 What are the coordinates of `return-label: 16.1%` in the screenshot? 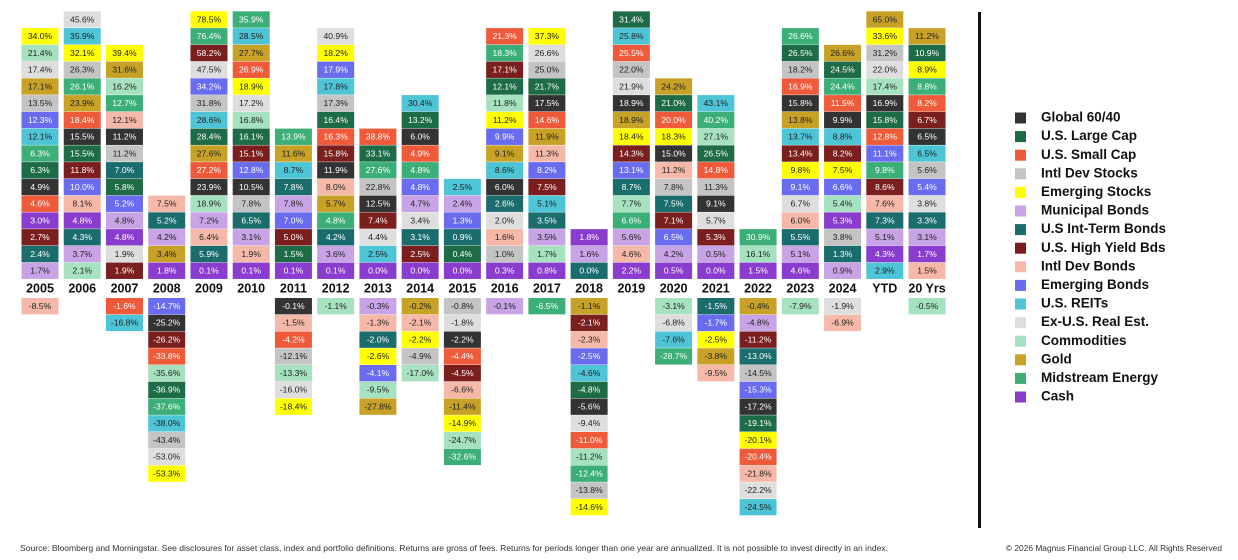 It's located at (251, 137).